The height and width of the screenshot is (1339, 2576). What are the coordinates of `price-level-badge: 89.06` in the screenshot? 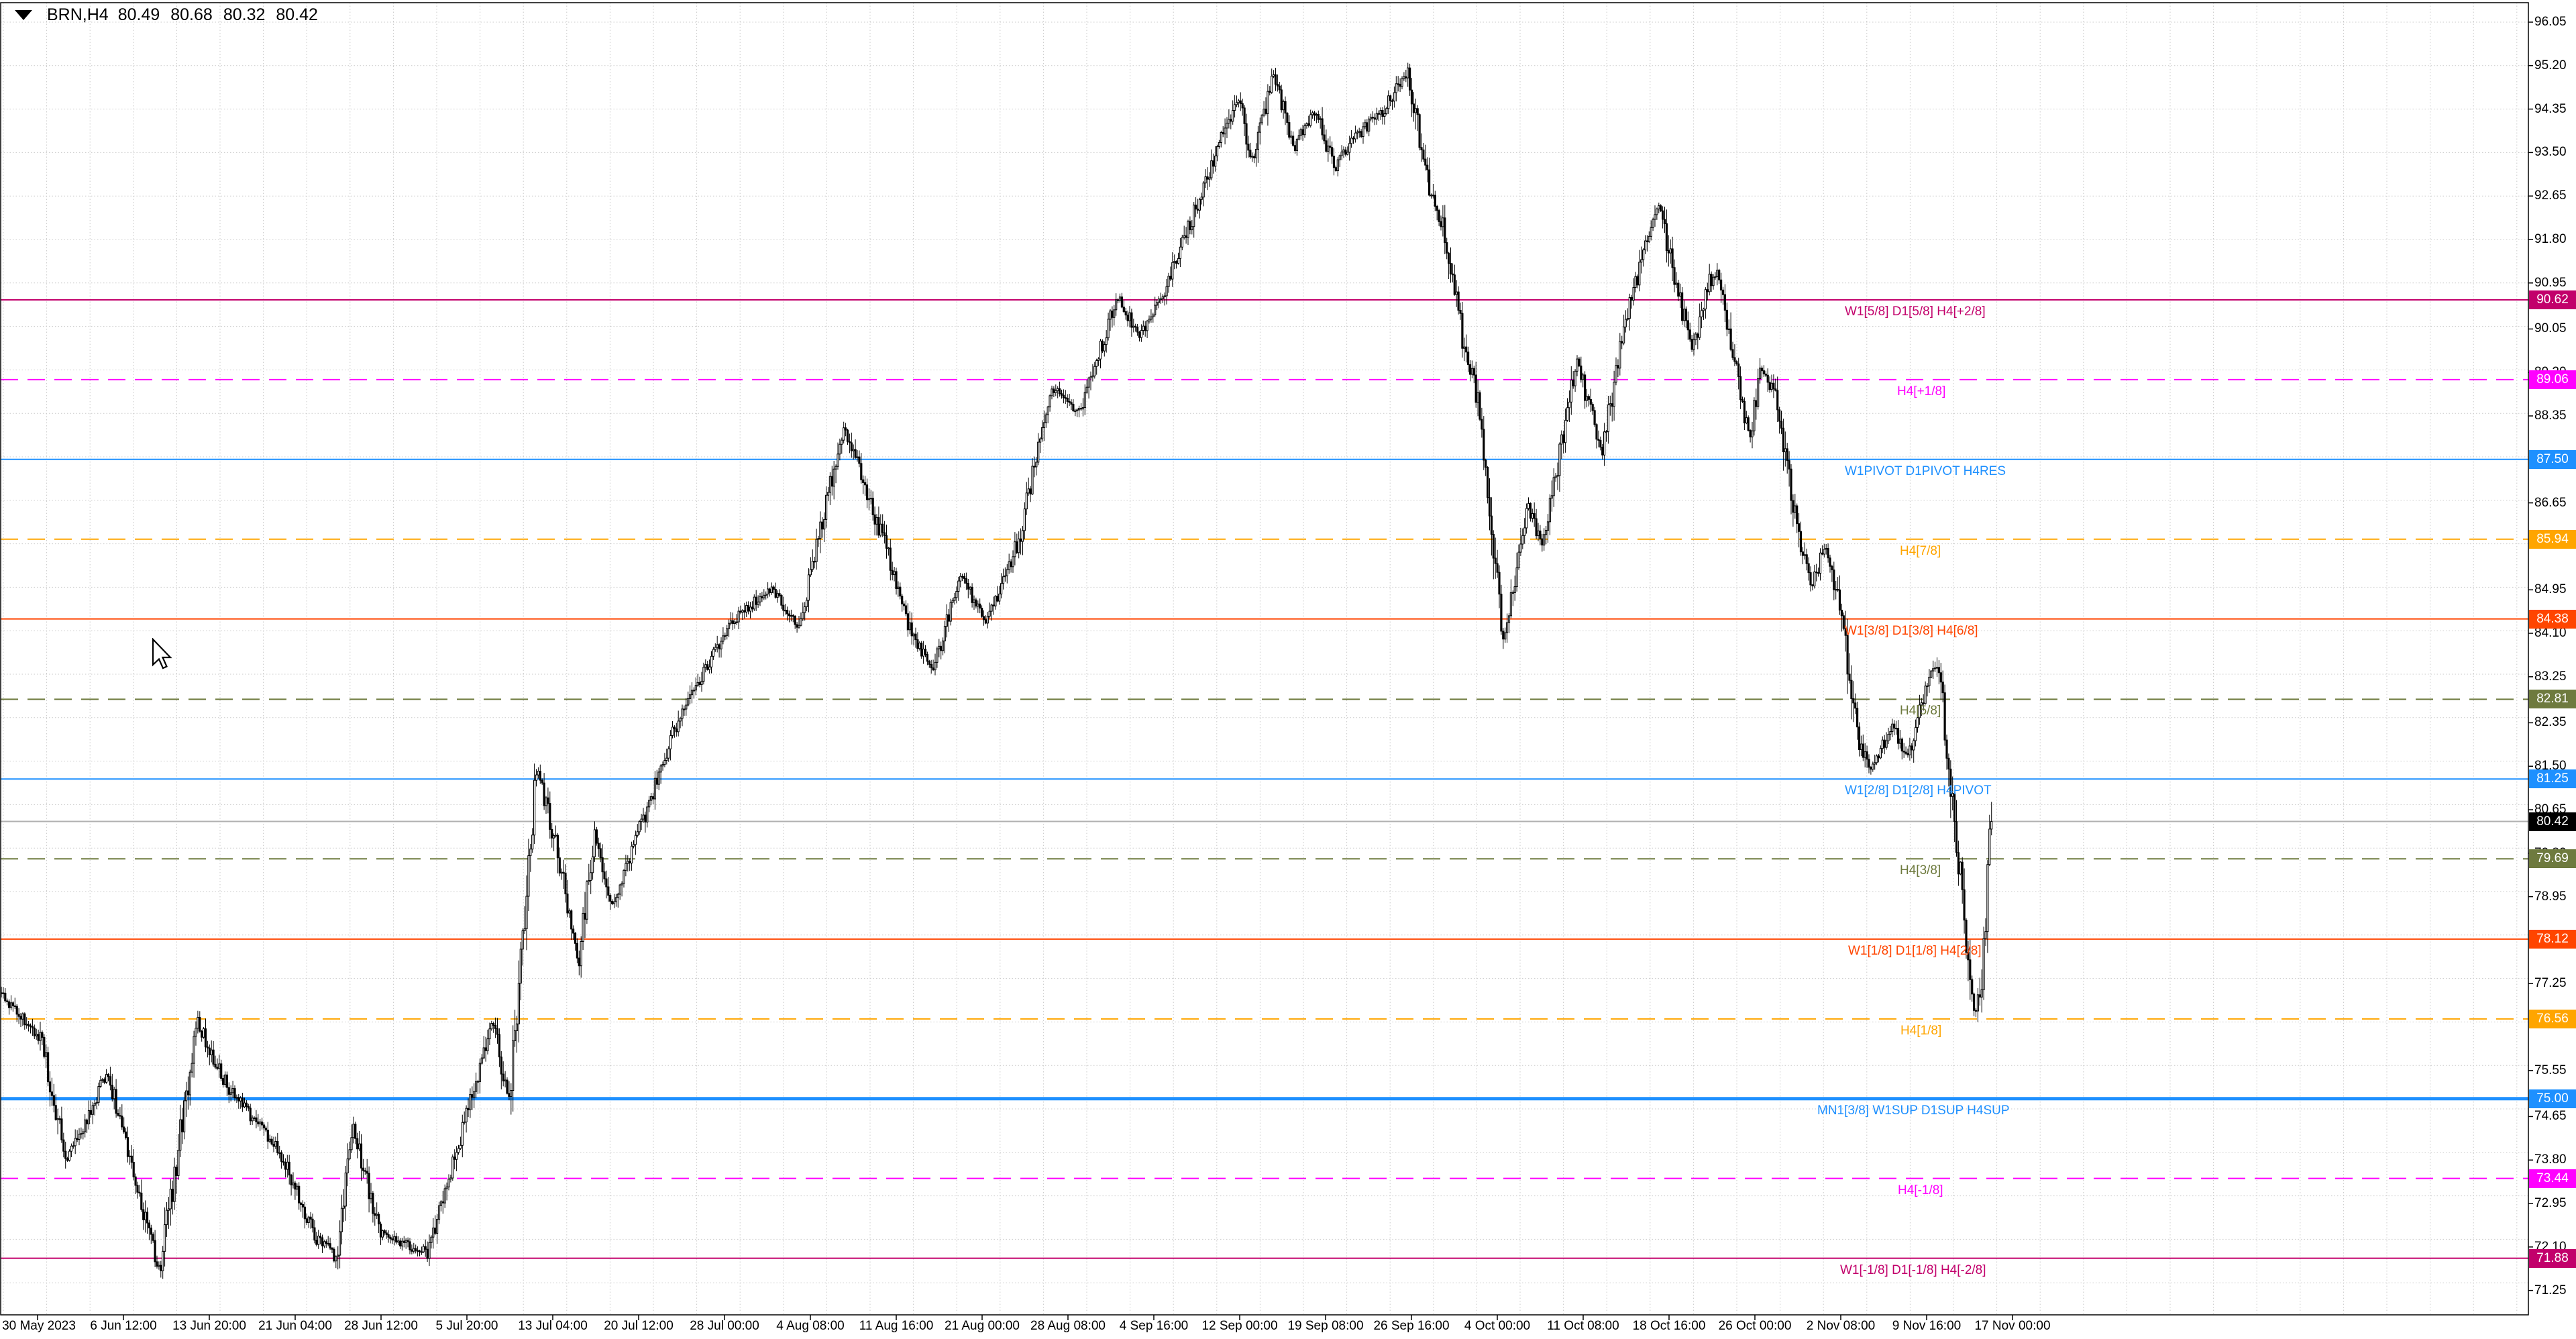 It's located at (2552, 379).